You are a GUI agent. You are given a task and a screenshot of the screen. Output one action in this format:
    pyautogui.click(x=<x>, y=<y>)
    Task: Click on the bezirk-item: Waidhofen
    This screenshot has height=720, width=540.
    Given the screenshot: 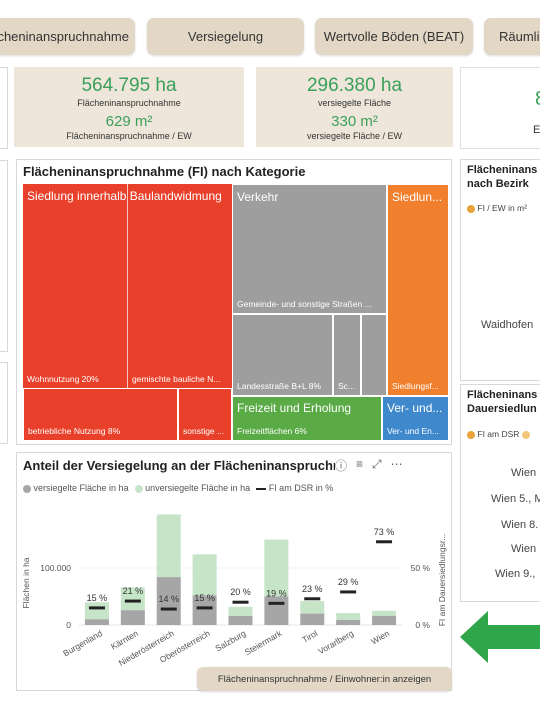 What is the action you would take?
    pyautogui.click(x=507, y=325)
    